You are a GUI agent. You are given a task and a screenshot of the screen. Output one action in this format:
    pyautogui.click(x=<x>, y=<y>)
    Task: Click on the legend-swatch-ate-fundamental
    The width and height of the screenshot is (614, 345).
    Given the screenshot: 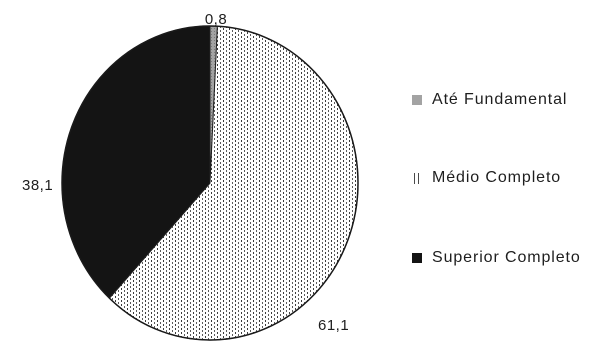 What is the action you would take?
    pyautogui.click(x=417, y=100)
    